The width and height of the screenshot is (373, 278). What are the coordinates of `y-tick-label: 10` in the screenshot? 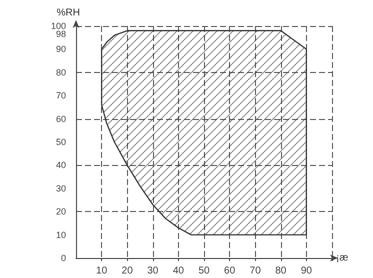 It's located at (61, 235).